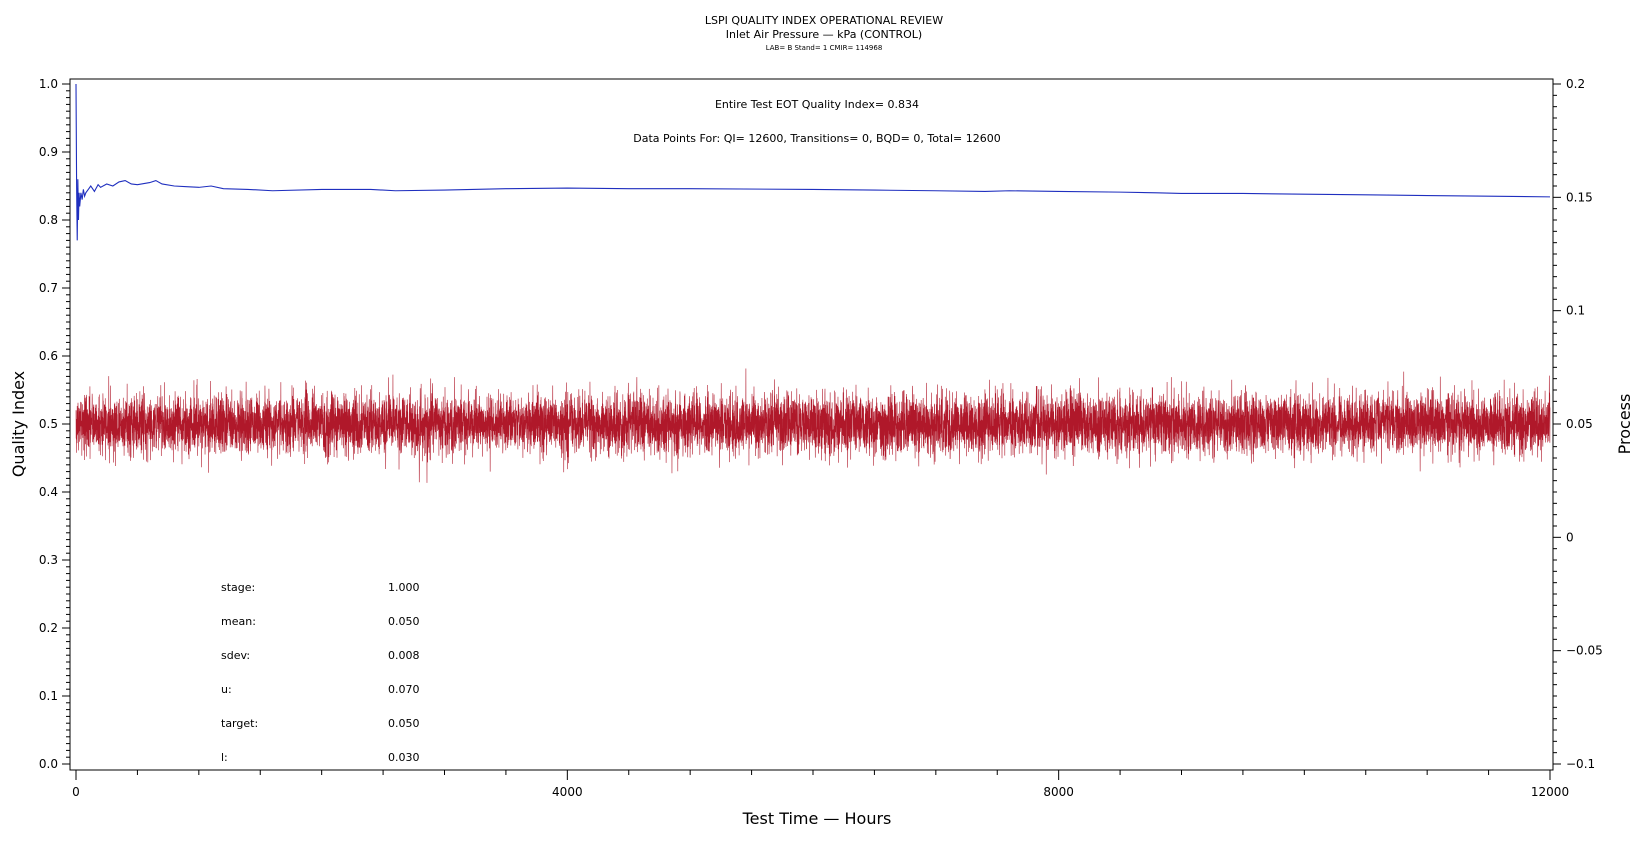 This screenshot has height=845, width=1648. Describe the element at coordinates (224, 757) in the screenshot. I see `stat-label: l:` at that location.